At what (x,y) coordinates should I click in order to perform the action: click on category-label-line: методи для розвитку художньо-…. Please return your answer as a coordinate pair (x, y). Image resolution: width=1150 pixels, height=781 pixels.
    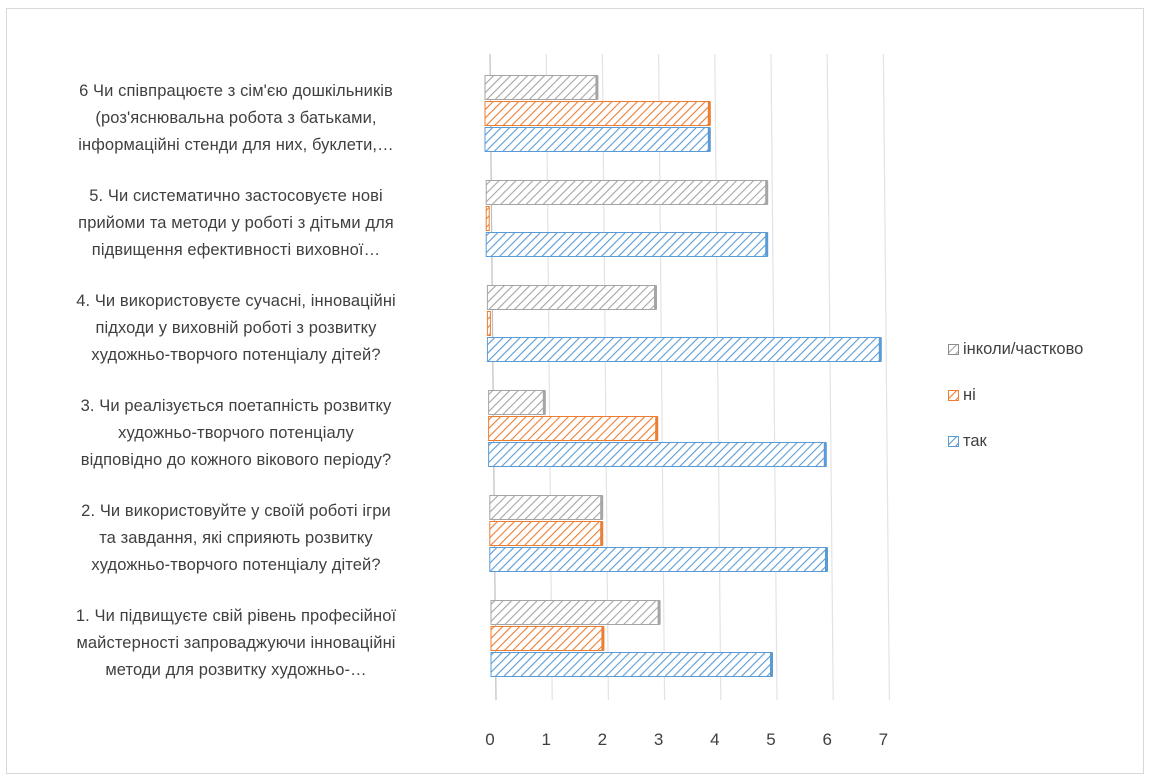
    Looking at the image, I should click on (236, 670).